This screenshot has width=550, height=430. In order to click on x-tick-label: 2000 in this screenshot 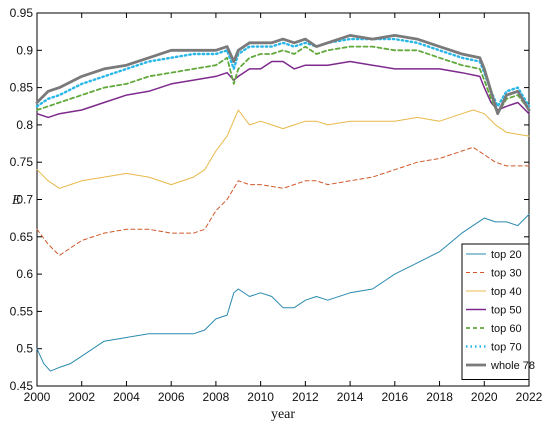, I will do `click(37, 397)`.